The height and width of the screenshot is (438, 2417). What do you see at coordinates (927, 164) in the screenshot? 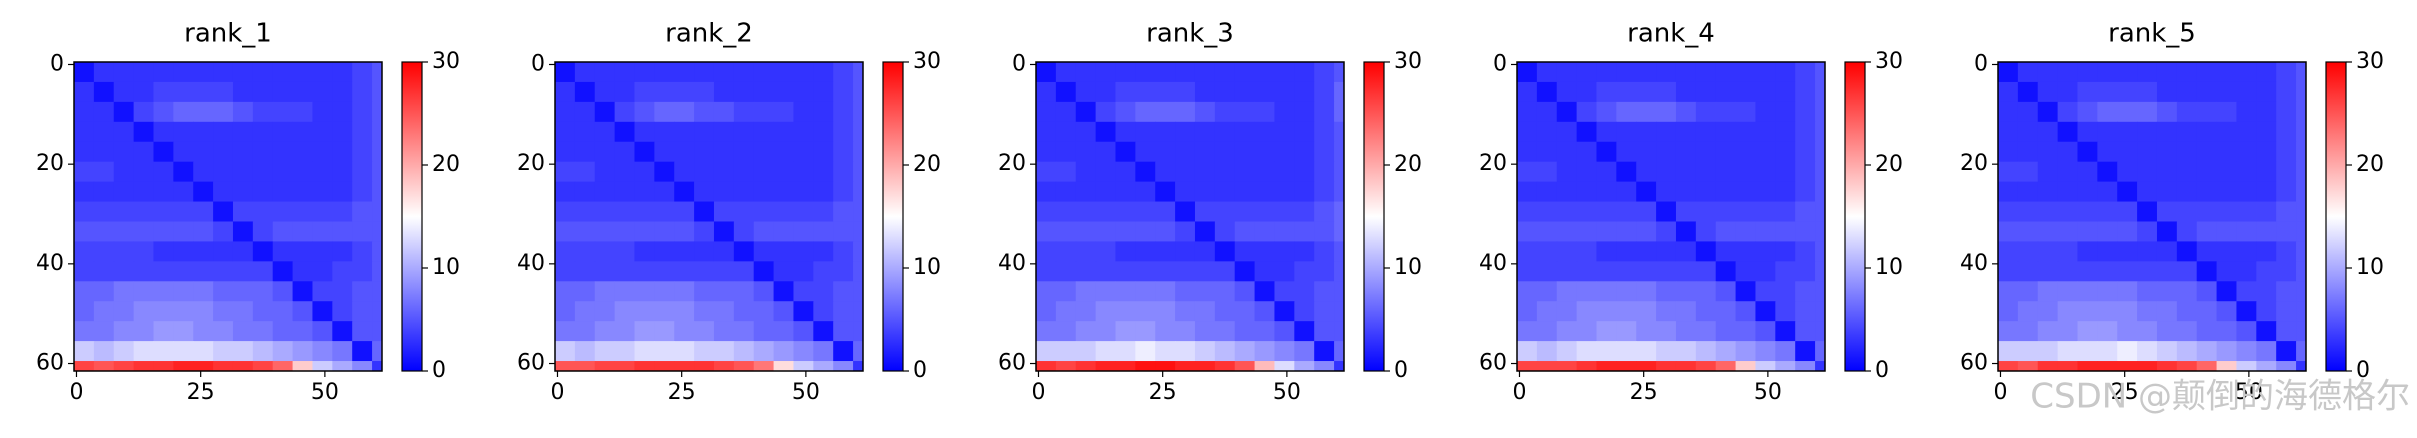
I see `colorbar-tick-label: 20` at bounding box center [927, 164].